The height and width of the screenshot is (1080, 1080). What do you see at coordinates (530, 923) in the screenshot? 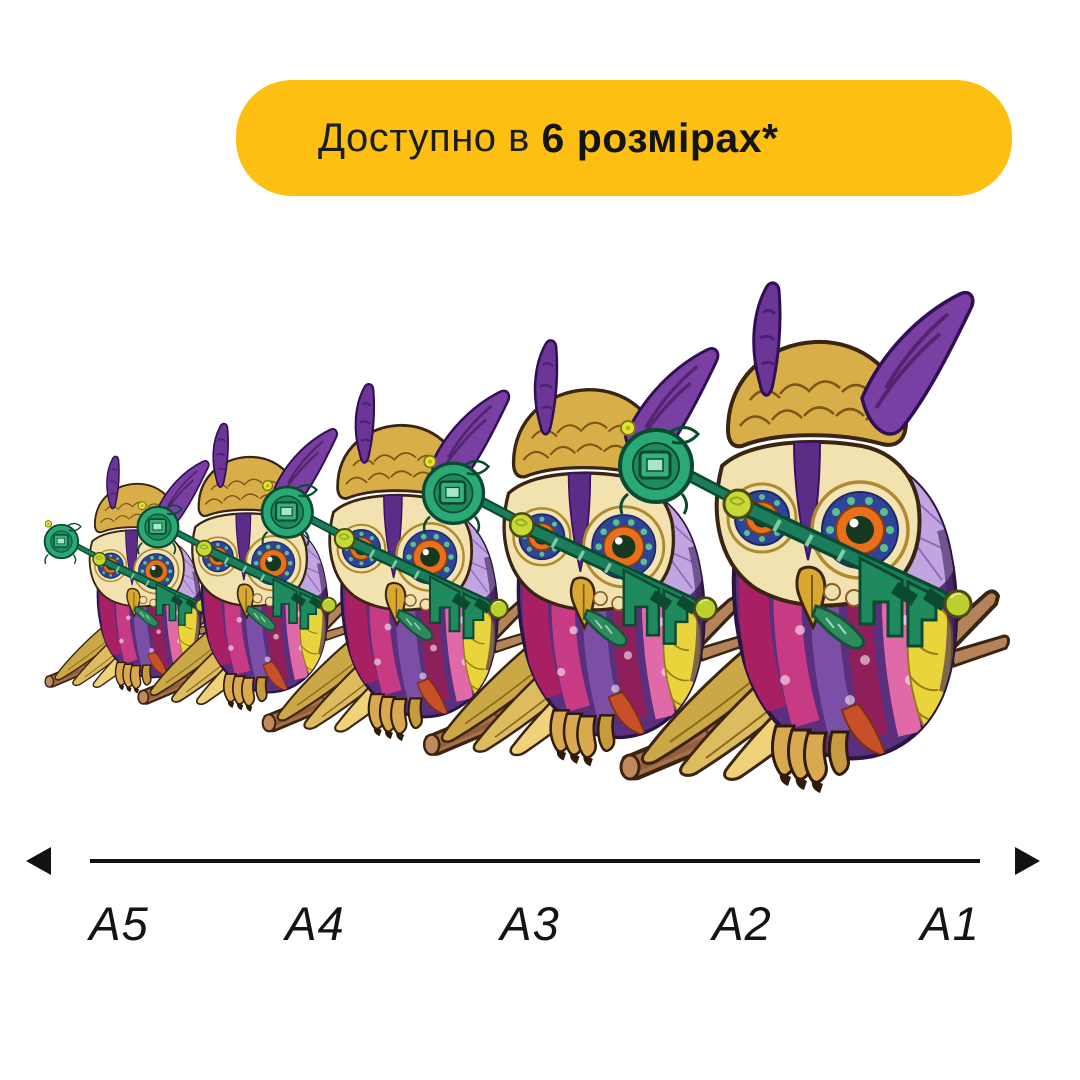
I see `size-label-a3: A3` at bounding box center [530, 923].